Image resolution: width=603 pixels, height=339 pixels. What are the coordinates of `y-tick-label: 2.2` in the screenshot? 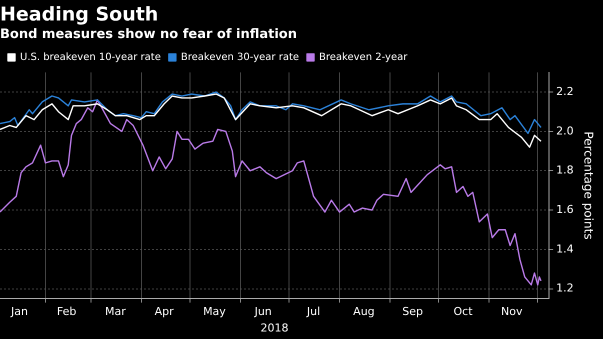 It's located at (565, 91).